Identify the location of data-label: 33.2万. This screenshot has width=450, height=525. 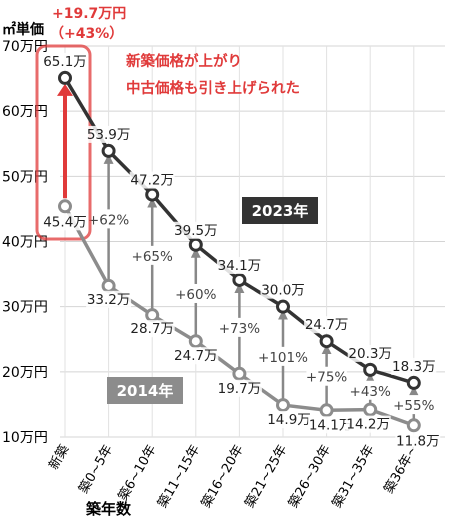
(109, 300).